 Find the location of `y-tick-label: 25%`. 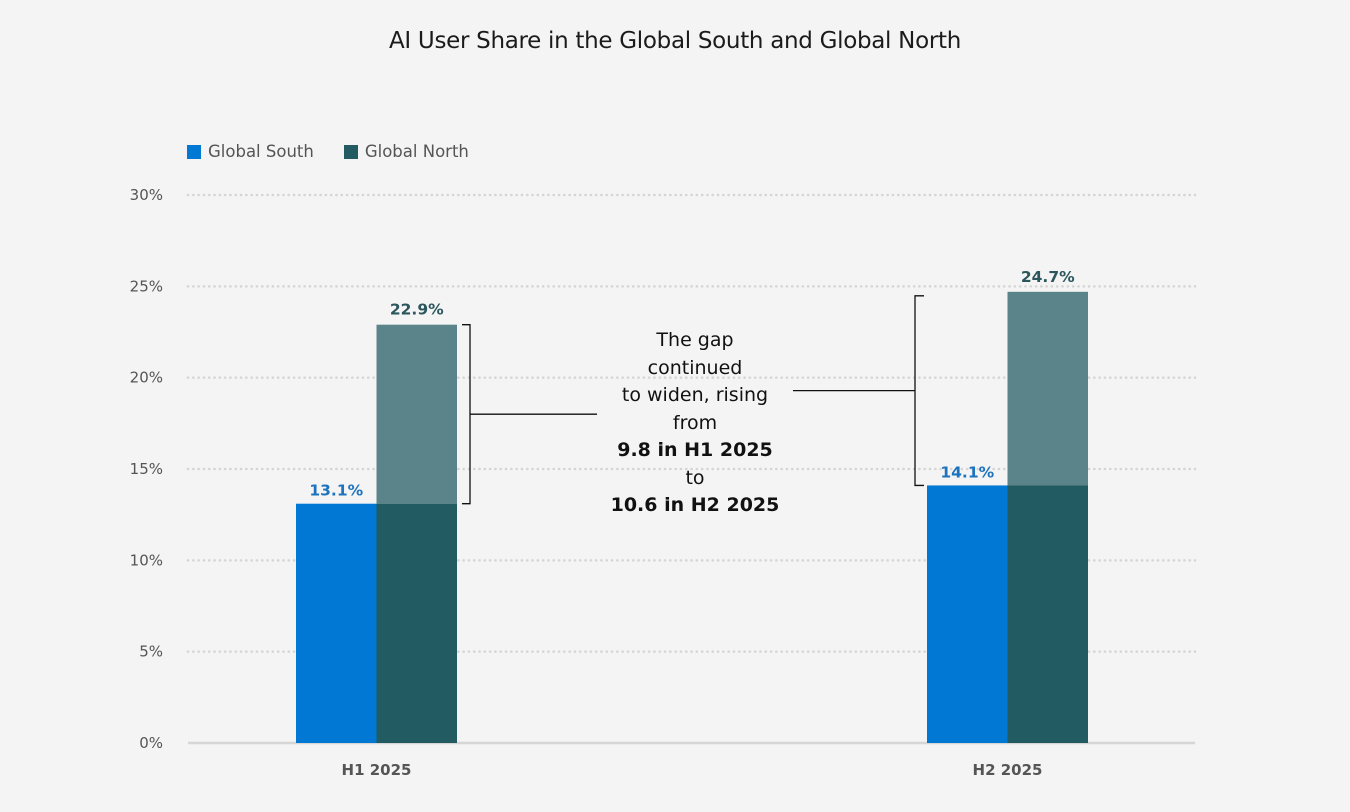

y-tick-label: 25% is located at coordinates (146, 286).